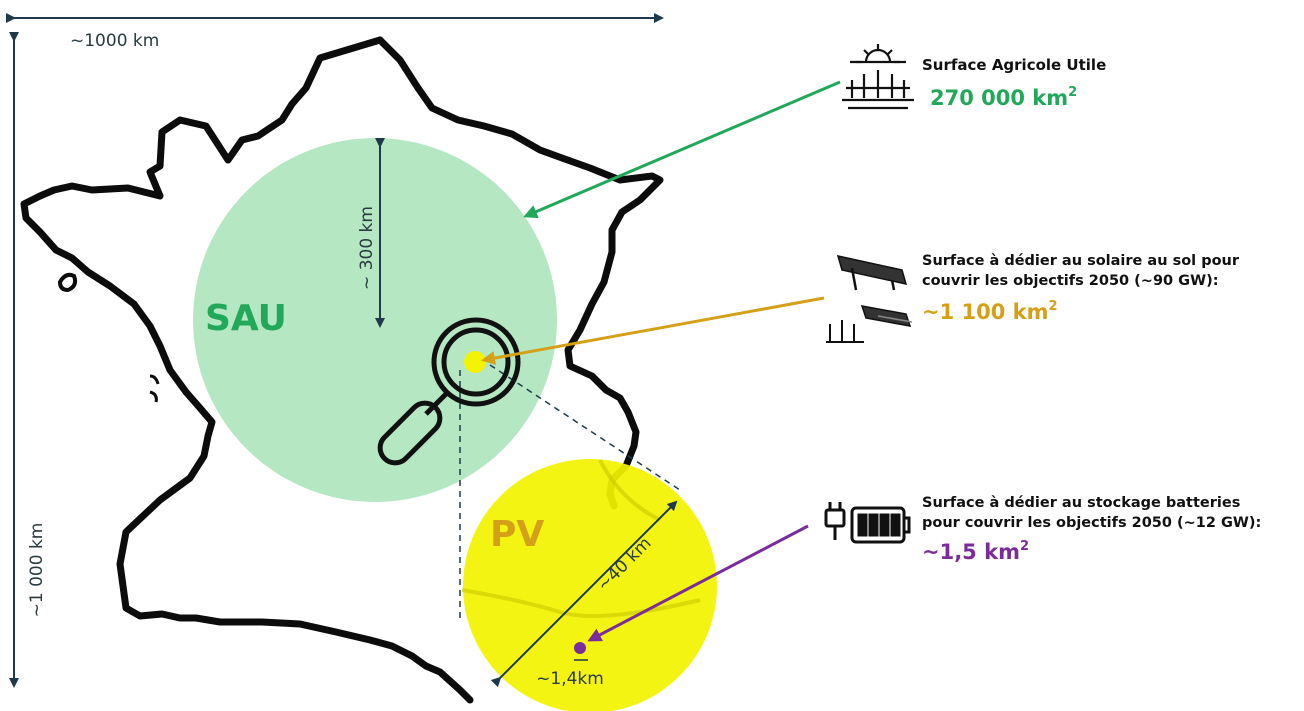 The height and width of the screenshot is (711, 1304). What do you see at coordinates (246, 318) in the screenshot?
I see `sau-label: SAU` at bounding box center [246, 318].